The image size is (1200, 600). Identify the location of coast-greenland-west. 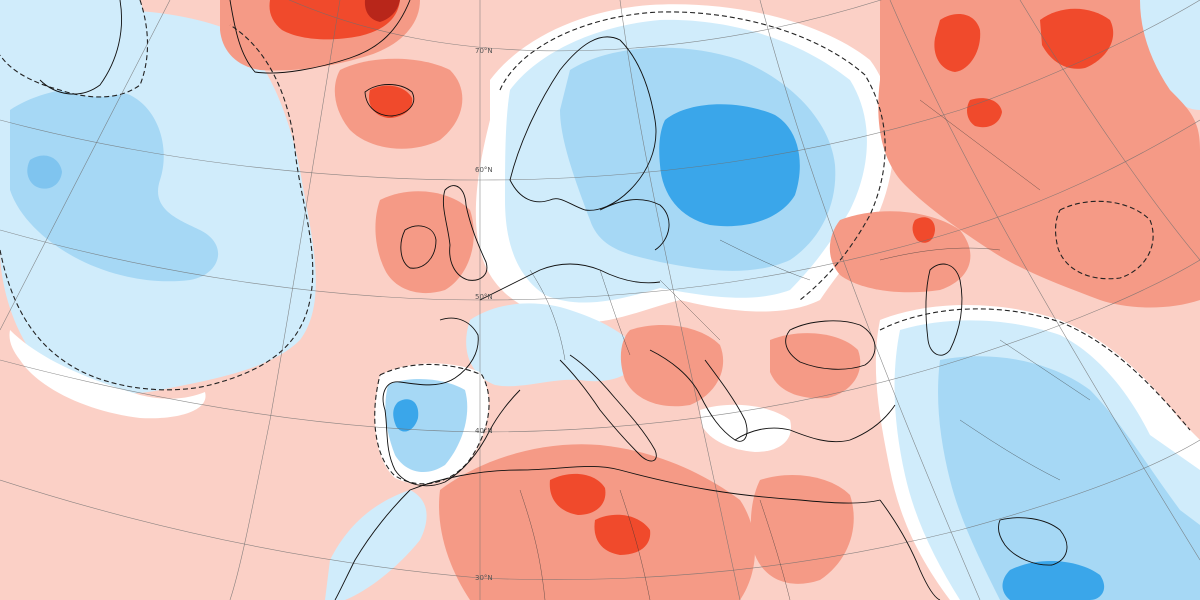
(81, 47).